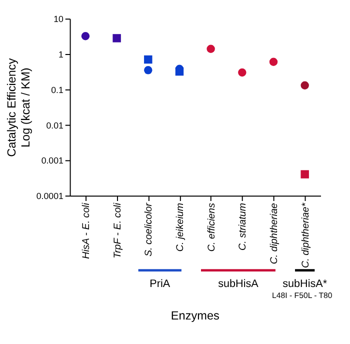 The height and width of the screenshot is (344, 350). I want to click on text: subHisA, so click(239, 284).